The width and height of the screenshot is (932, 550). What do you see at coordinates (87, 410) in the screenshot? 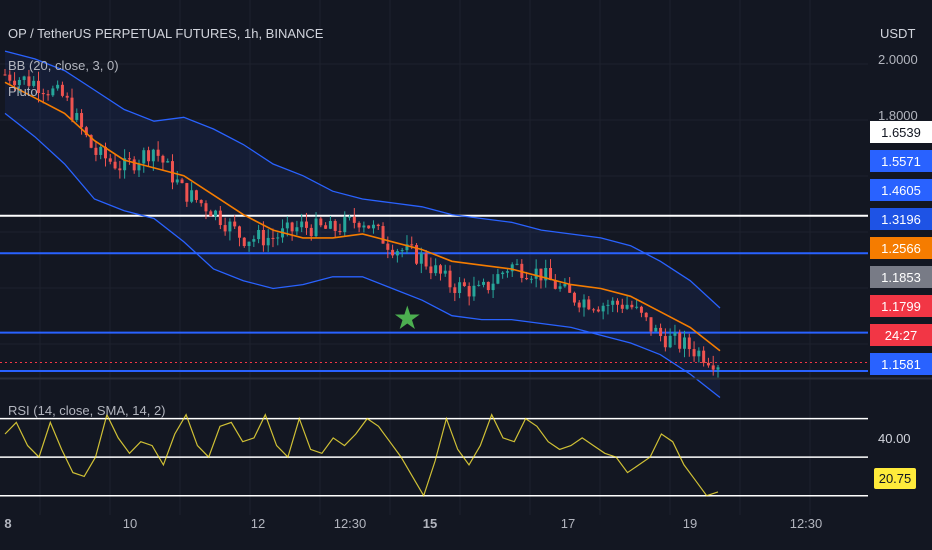
I see `rsi-indicator-label: RSI (14, close, SMA, 14, 2)` at bounding box center [87, 410].